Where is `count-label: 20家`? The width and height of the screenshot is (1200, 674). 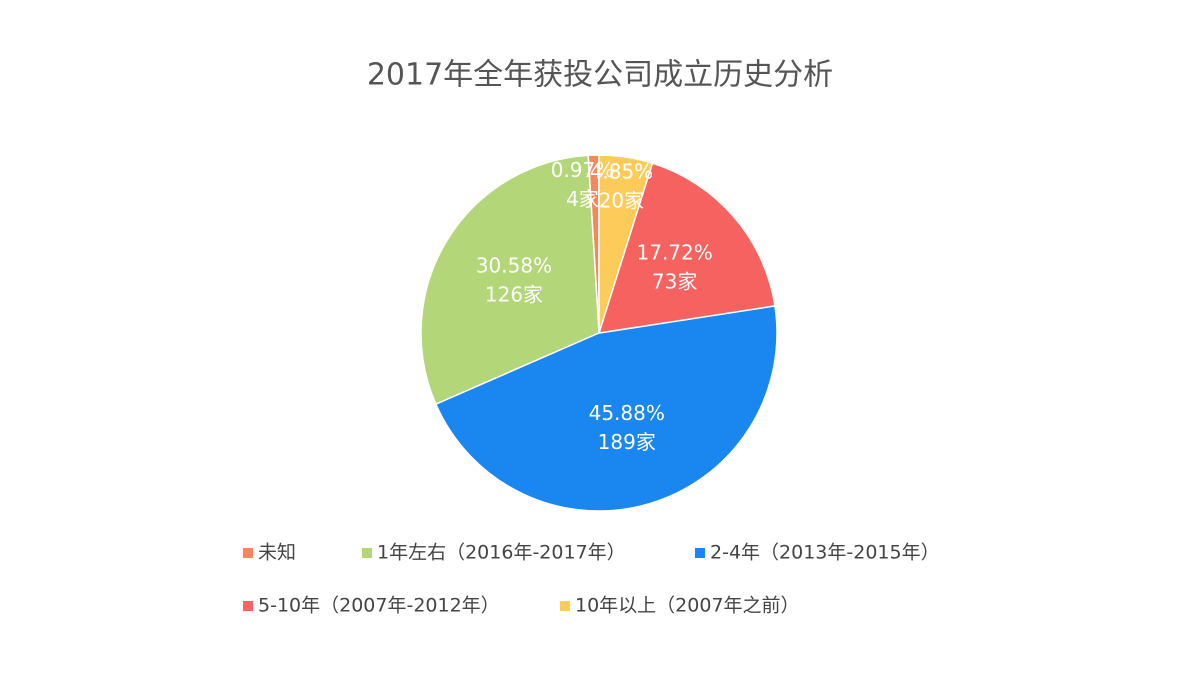
count-label: 20家 is located at coordinates (621, 200).